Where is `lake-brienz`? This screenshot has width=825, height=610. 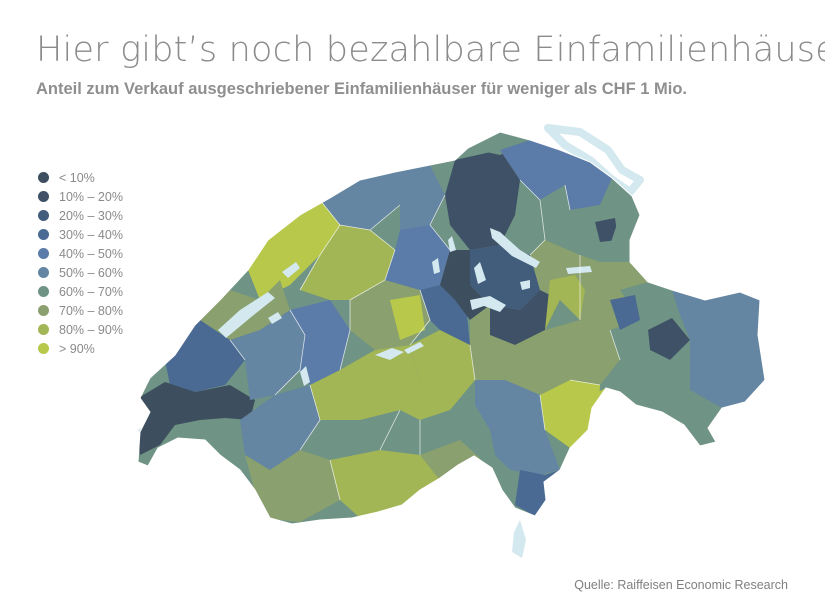 lake-brienz is located at coordinates (414, 348).